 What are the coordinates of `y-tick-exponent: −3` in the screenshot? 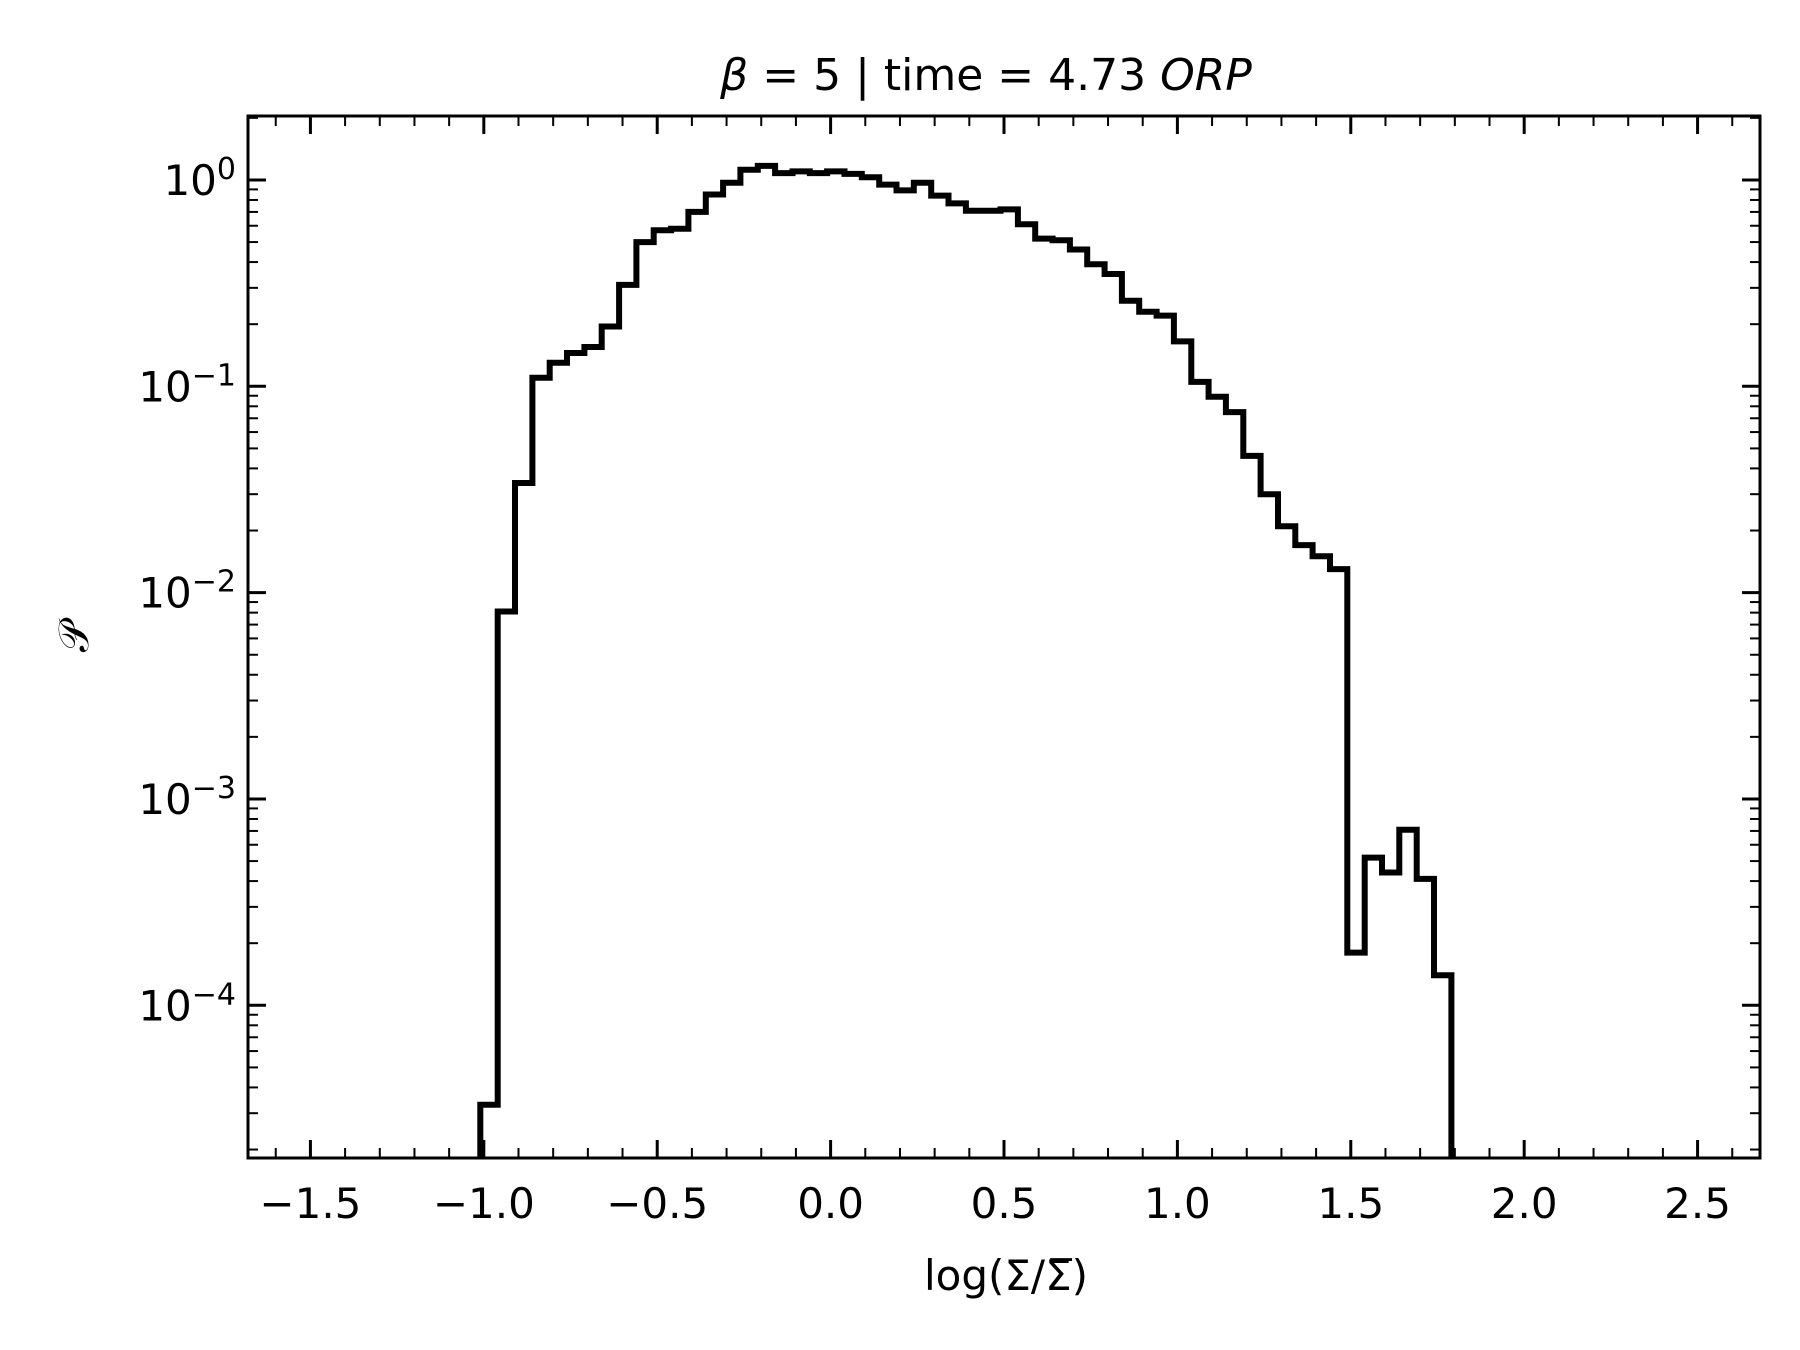 It's located at (214, 788).